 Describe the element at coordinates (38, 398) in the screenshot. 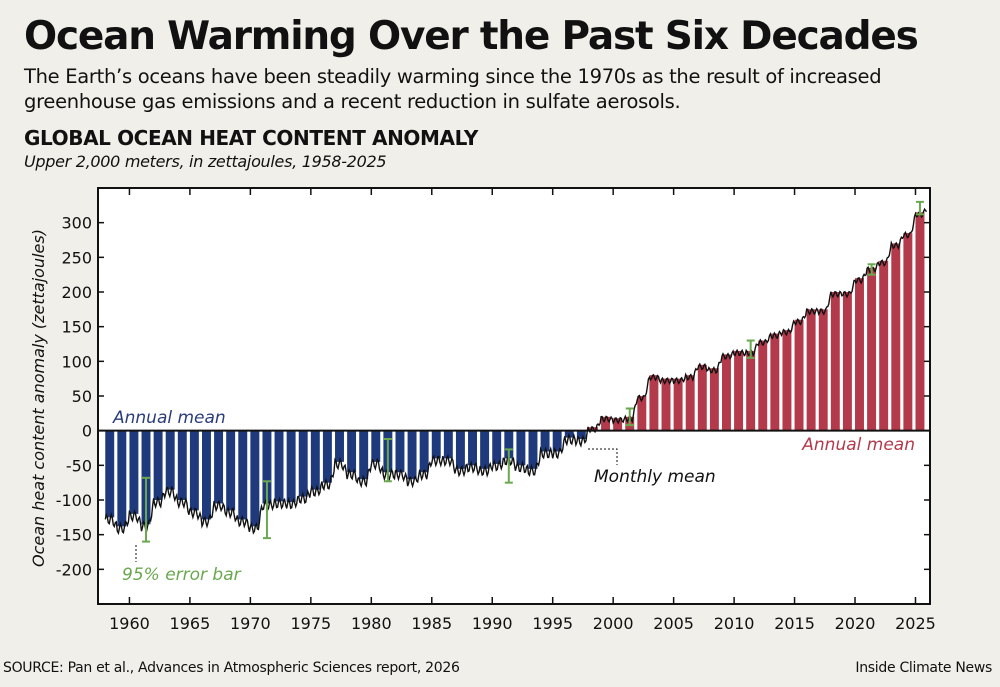

I see `y-axis-label: Ocean heat content anomaly (zettajoules)` at that location.